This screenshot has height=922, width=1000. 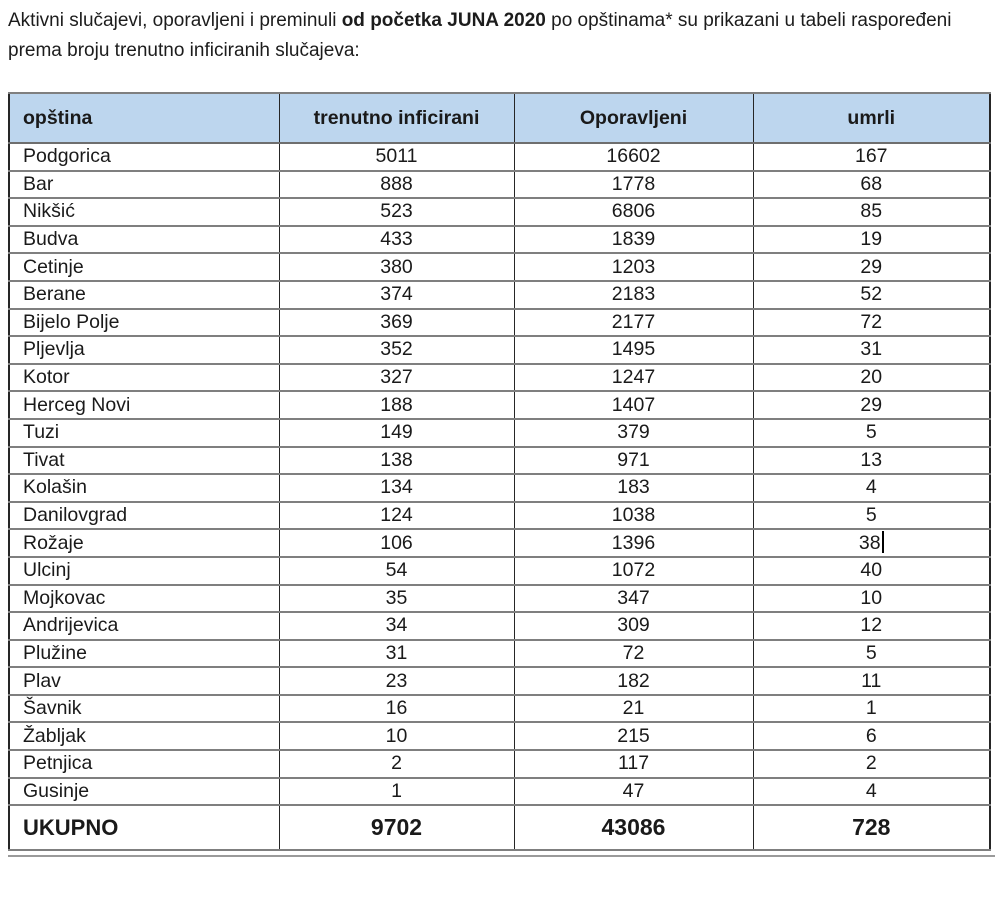 I want to click on value-cell: 16, so click(x=396, y=708).